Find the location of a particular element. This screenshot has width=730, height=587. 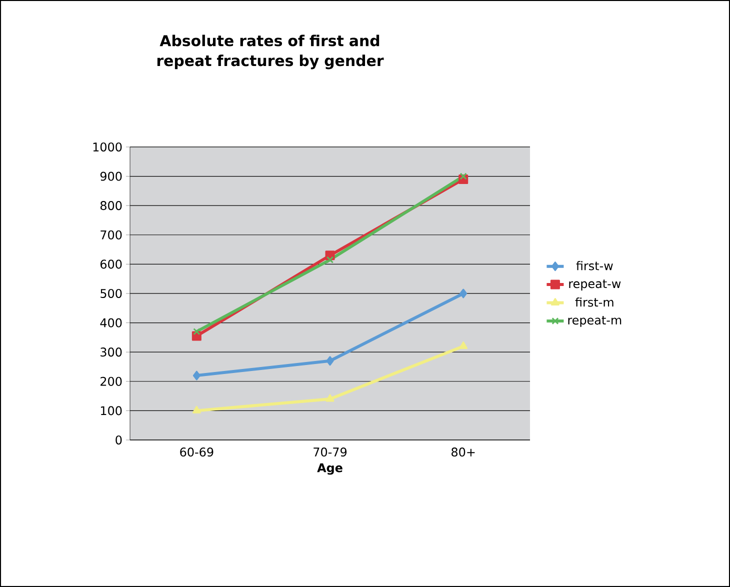

y-tick-label: 600 is located at coordinates (111, 264).